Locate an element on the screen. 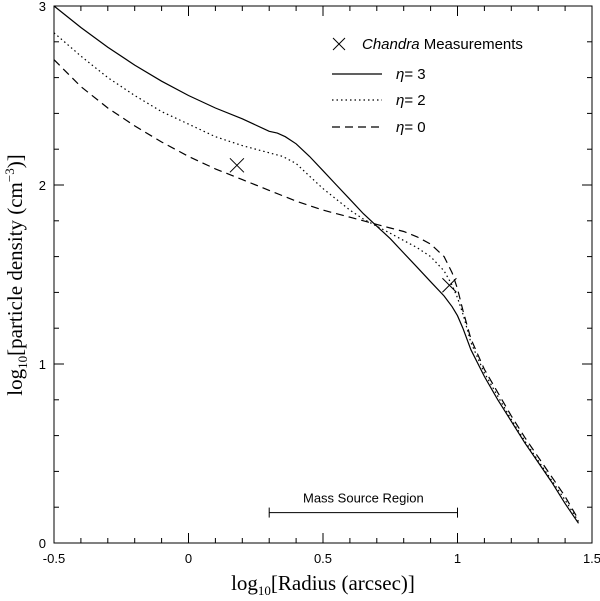 The width and height of the screenshot is (600, 601). legend-measurement-label: Chandra Measurements is located at coordinates (442, 44).